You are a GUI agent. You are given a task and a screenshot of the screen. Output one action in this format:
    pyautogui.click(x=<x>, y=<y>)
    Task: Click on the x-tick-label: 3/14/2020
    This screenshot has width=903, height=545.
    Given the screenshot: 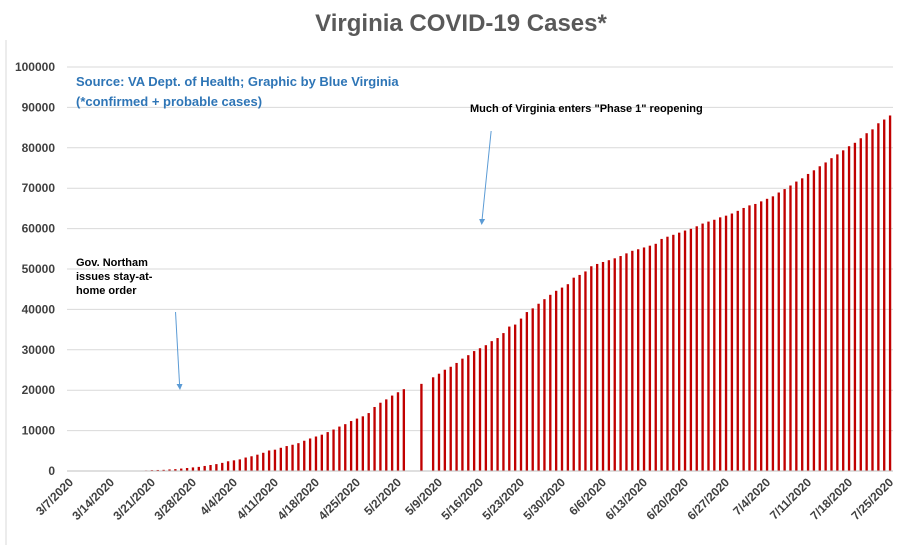 What is the action you would take?
    pyautogui.click(x=93, y=499)
    